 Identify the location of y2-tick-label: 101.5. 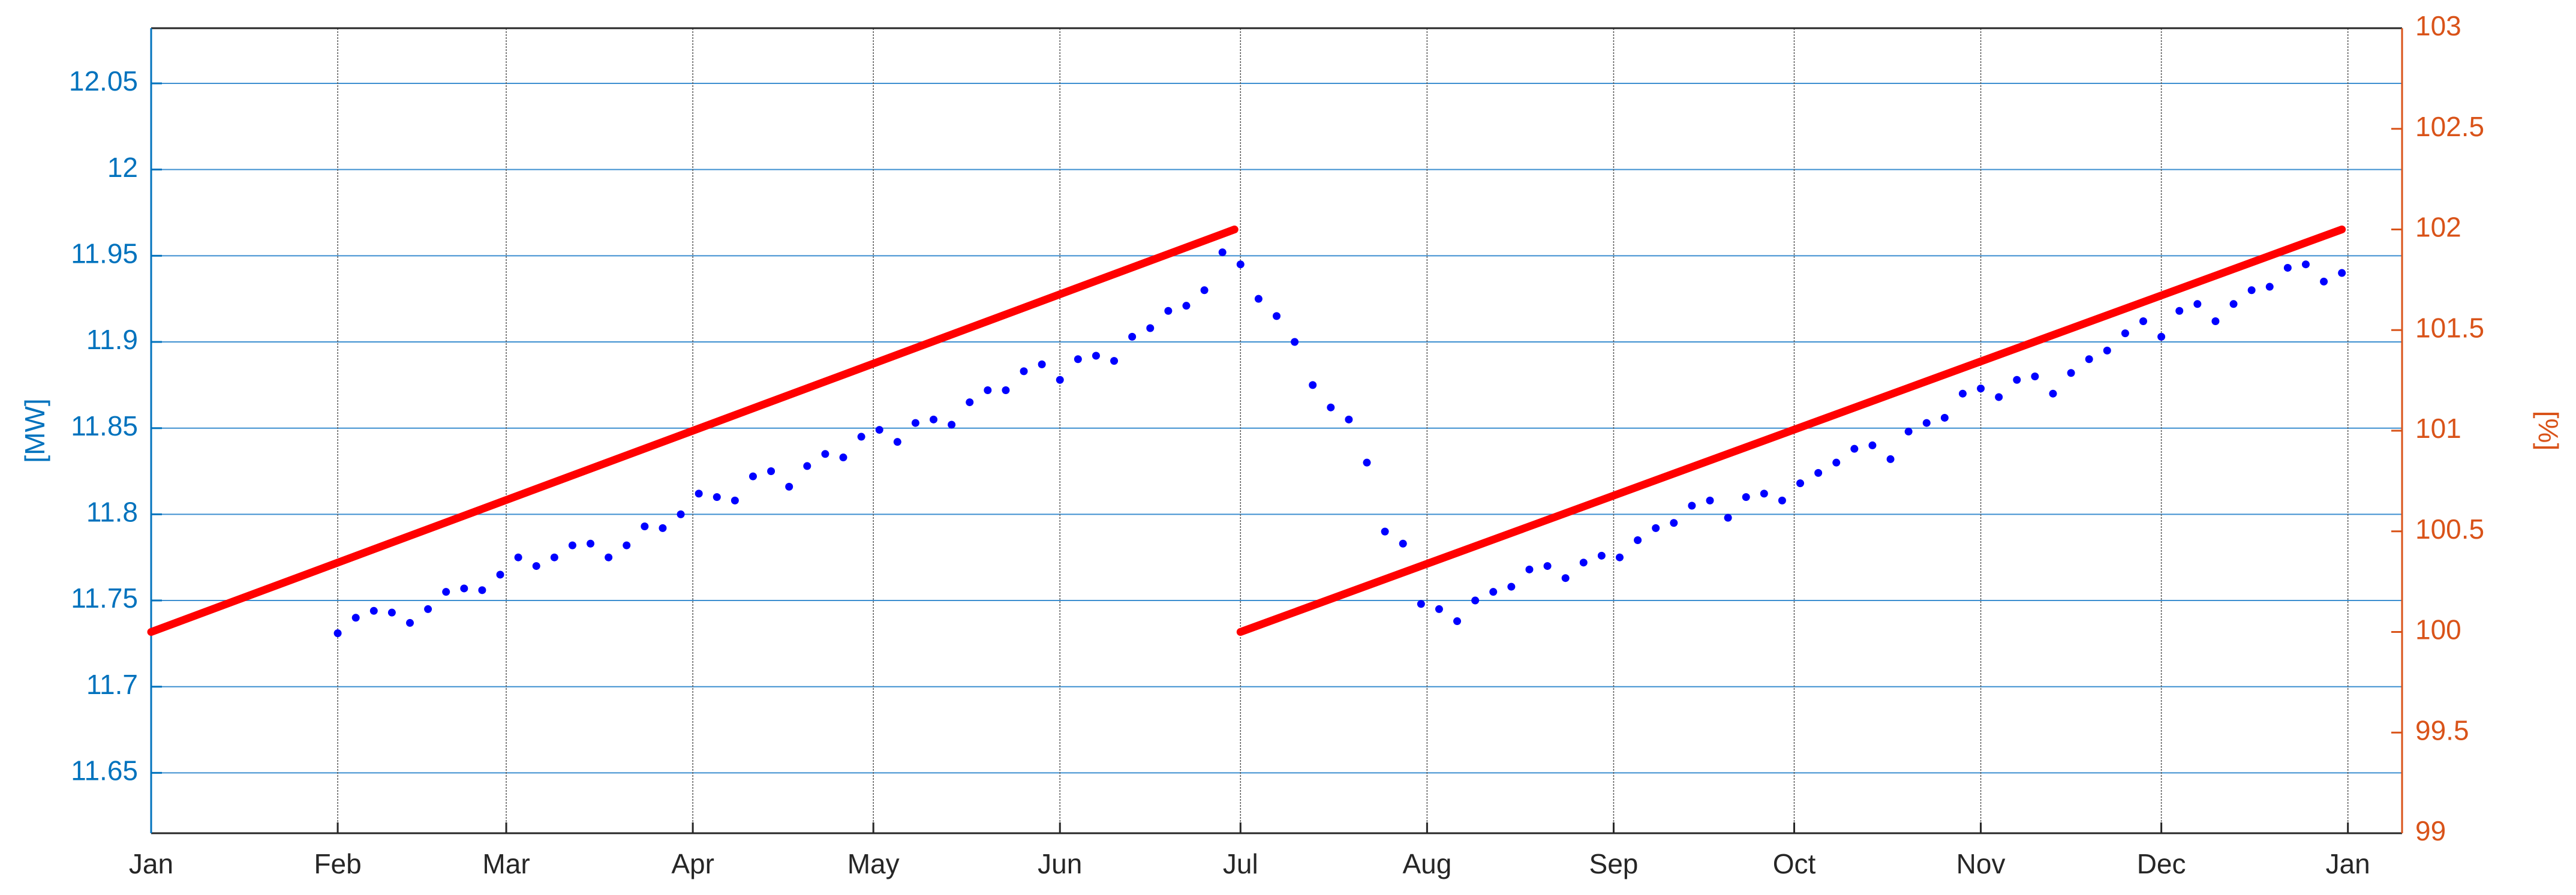
(2450, 327).